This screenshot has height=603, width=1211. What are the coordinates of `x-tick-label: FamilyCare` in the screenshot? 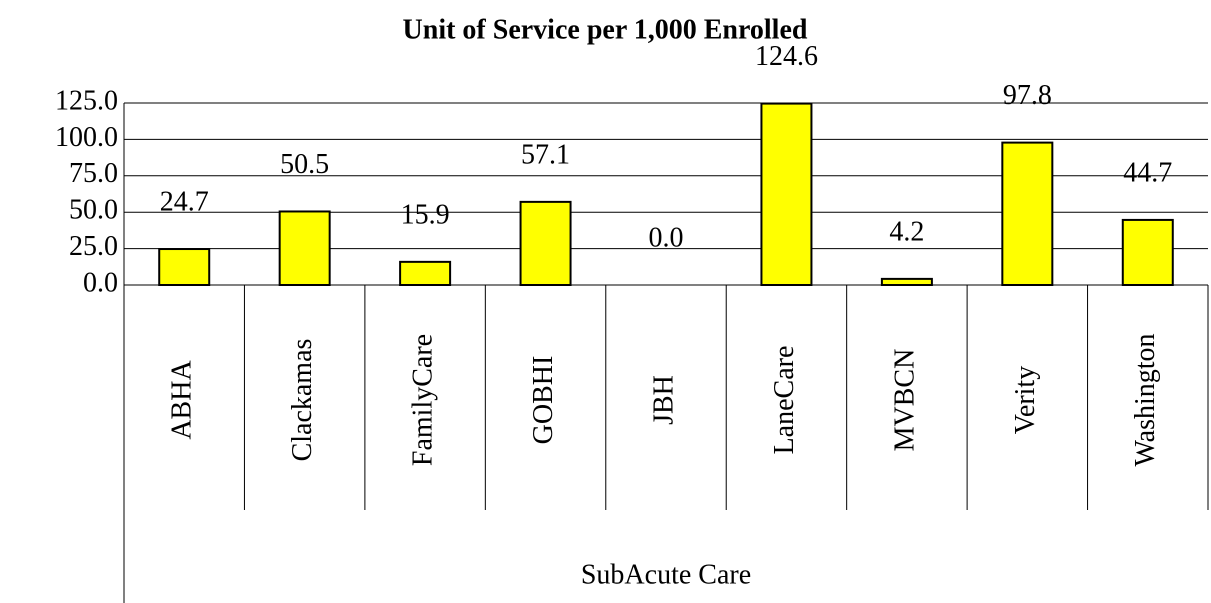 It's located at (423, 400).